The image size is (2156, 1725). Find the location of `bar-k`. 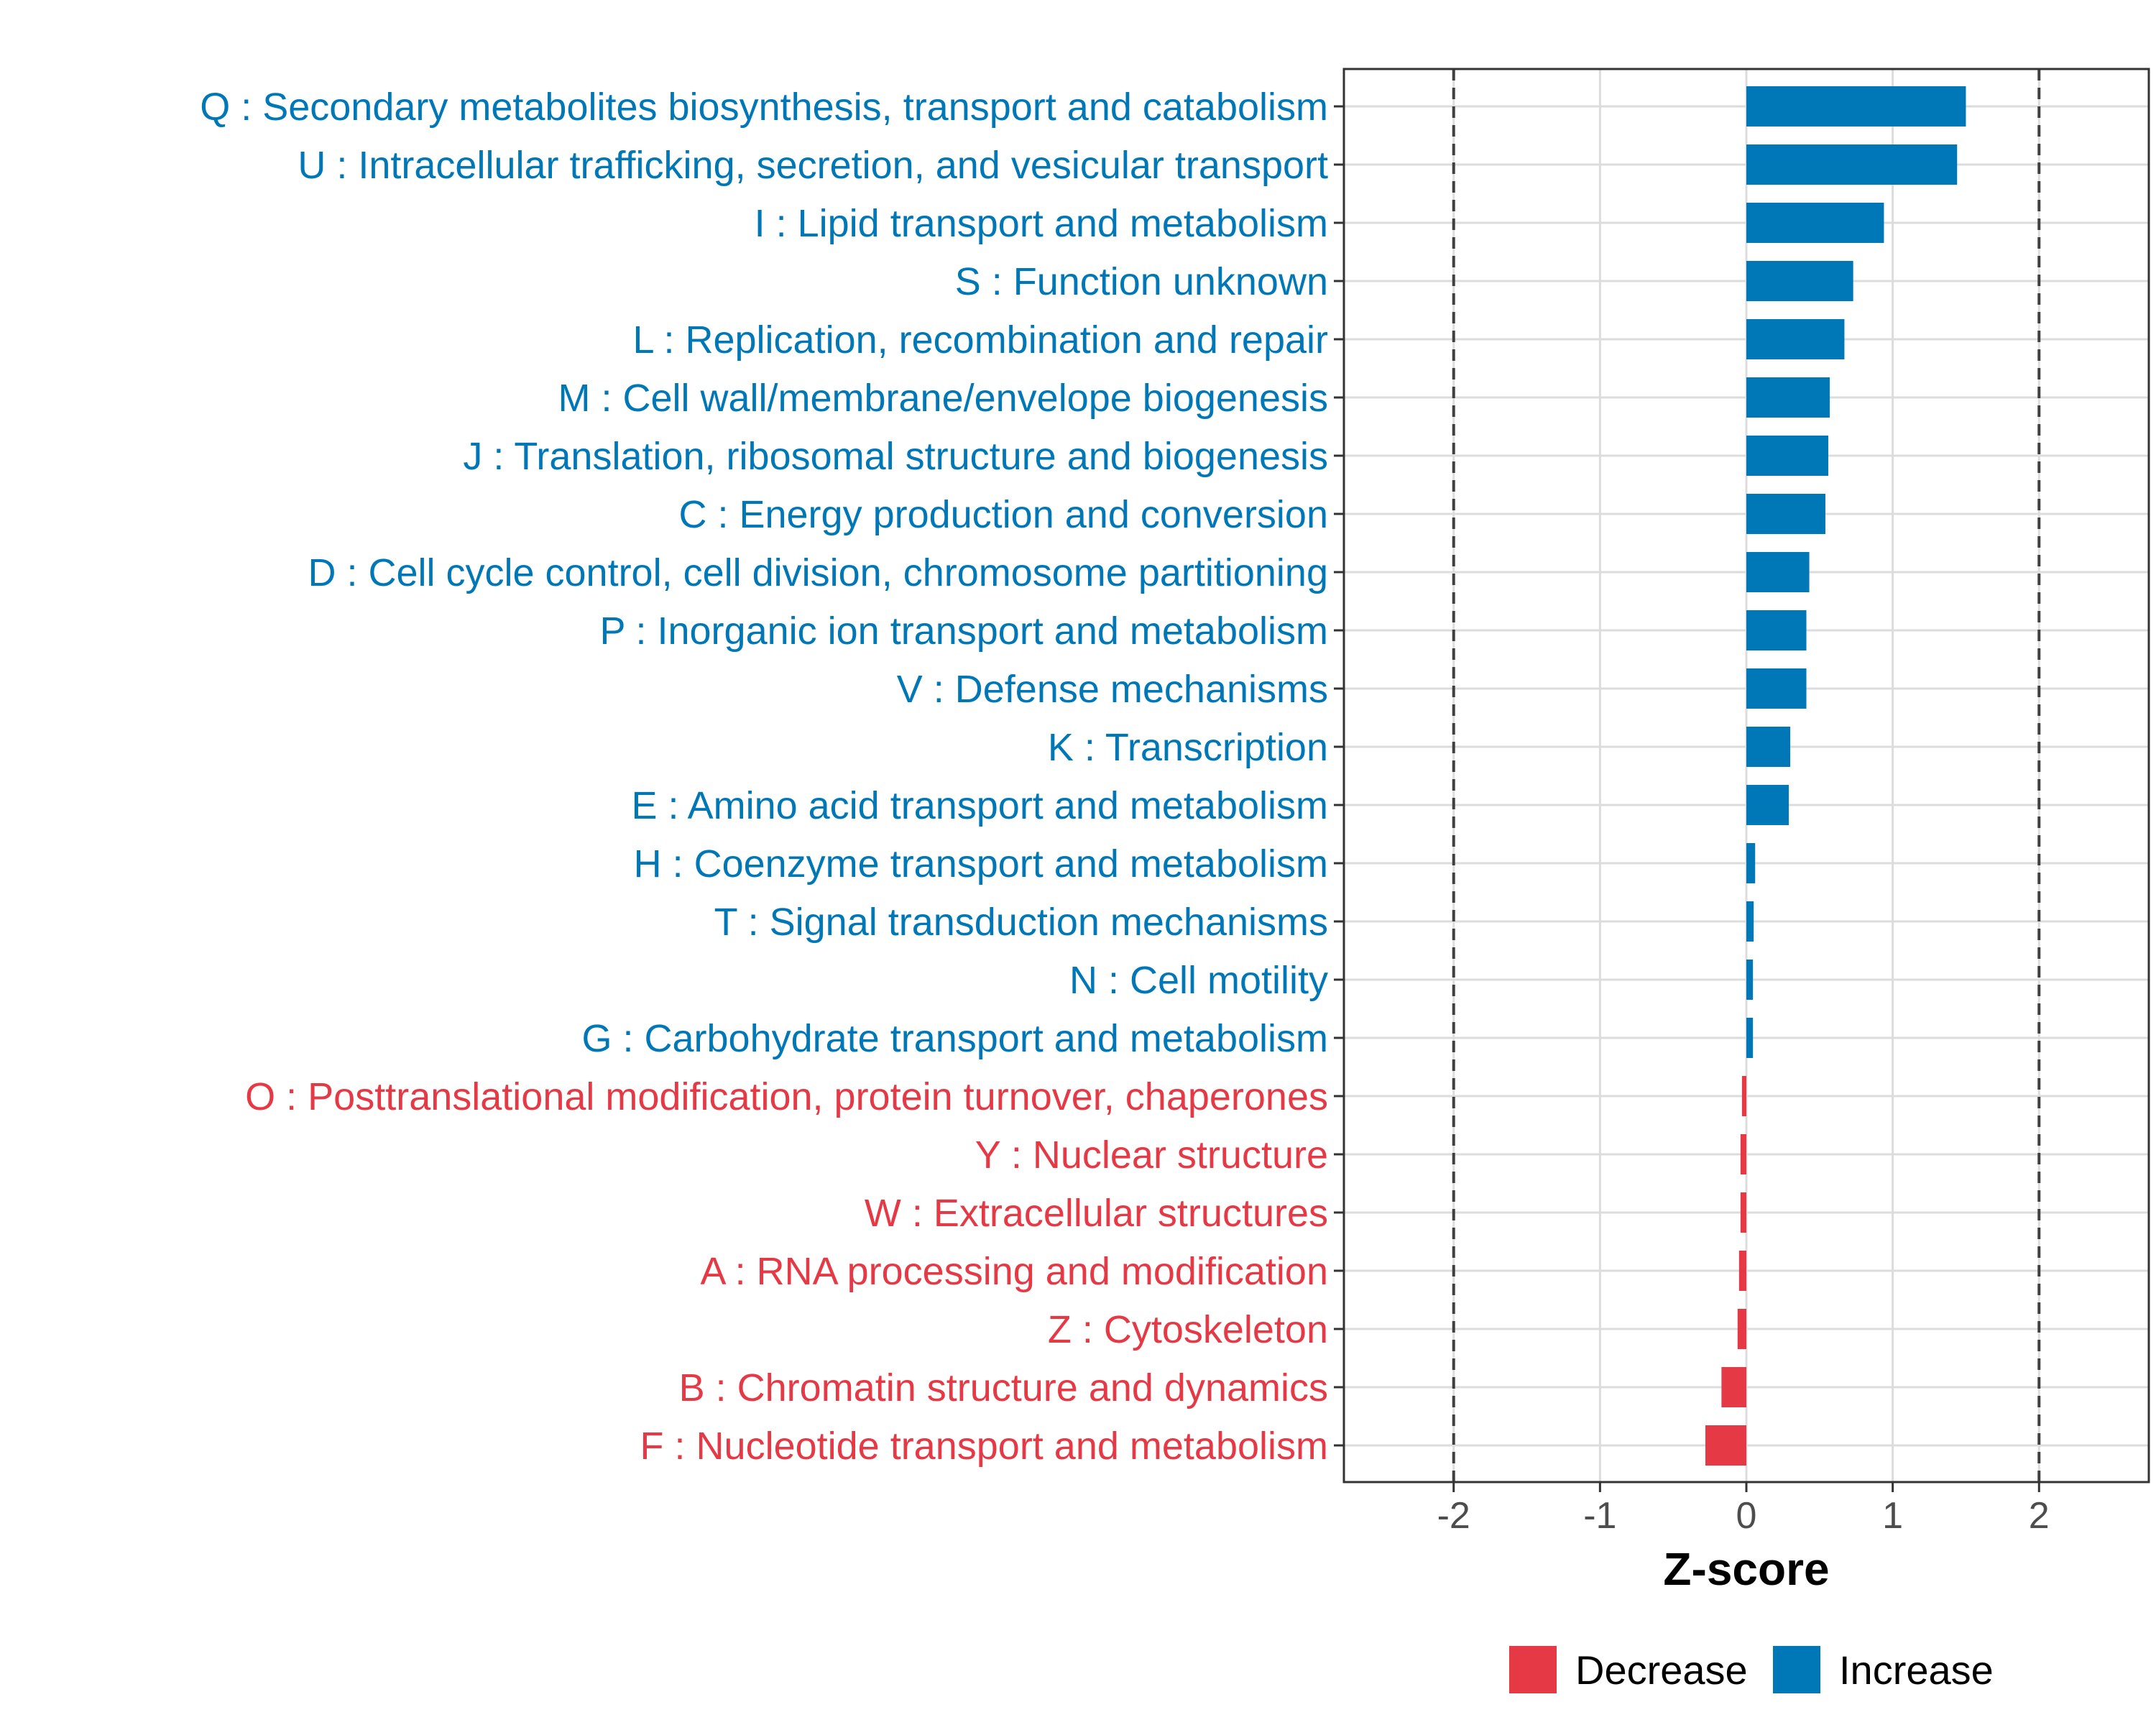

bar-k is located at coordinates (1768, 747).